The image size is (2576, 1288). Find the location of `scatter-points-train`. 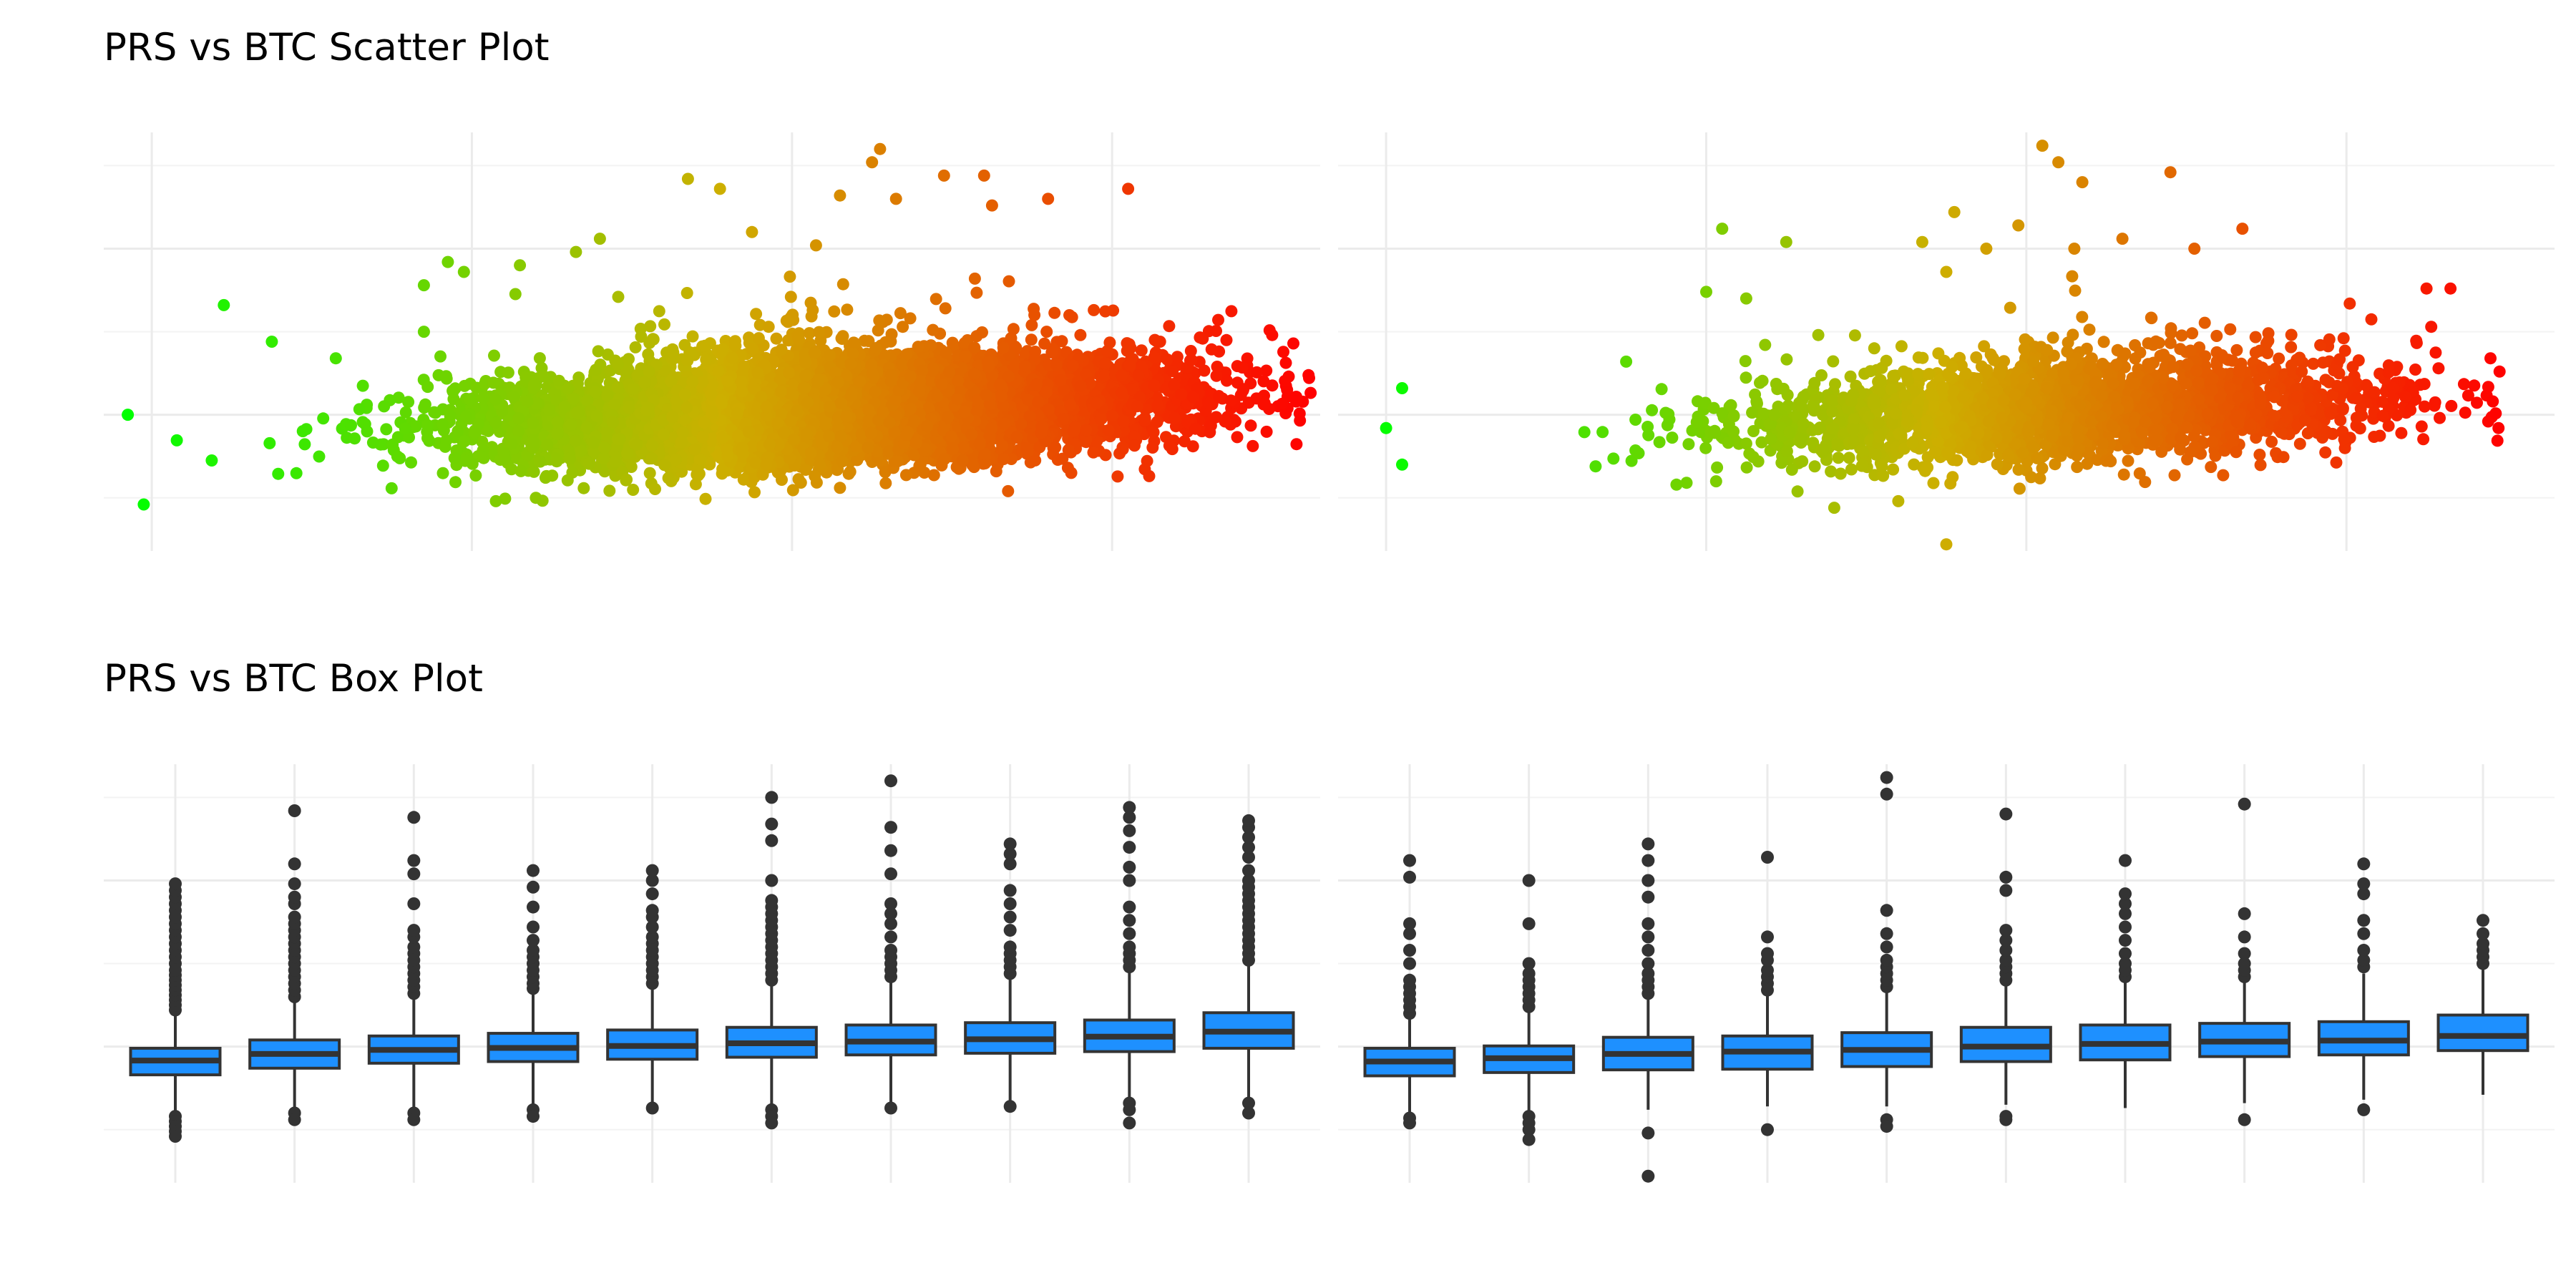

scatter-points-train is located at coordinates (719, 326).